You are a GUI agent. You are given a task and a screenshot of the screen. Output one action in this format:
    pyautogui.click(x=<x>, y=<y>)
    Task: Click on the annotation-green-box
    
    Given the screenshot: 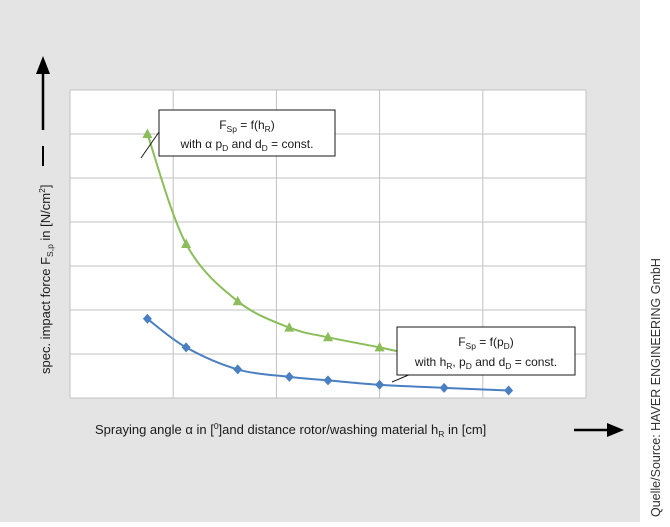 What is the action you would take?
    pyautogui.click(x=247, y=133)
    